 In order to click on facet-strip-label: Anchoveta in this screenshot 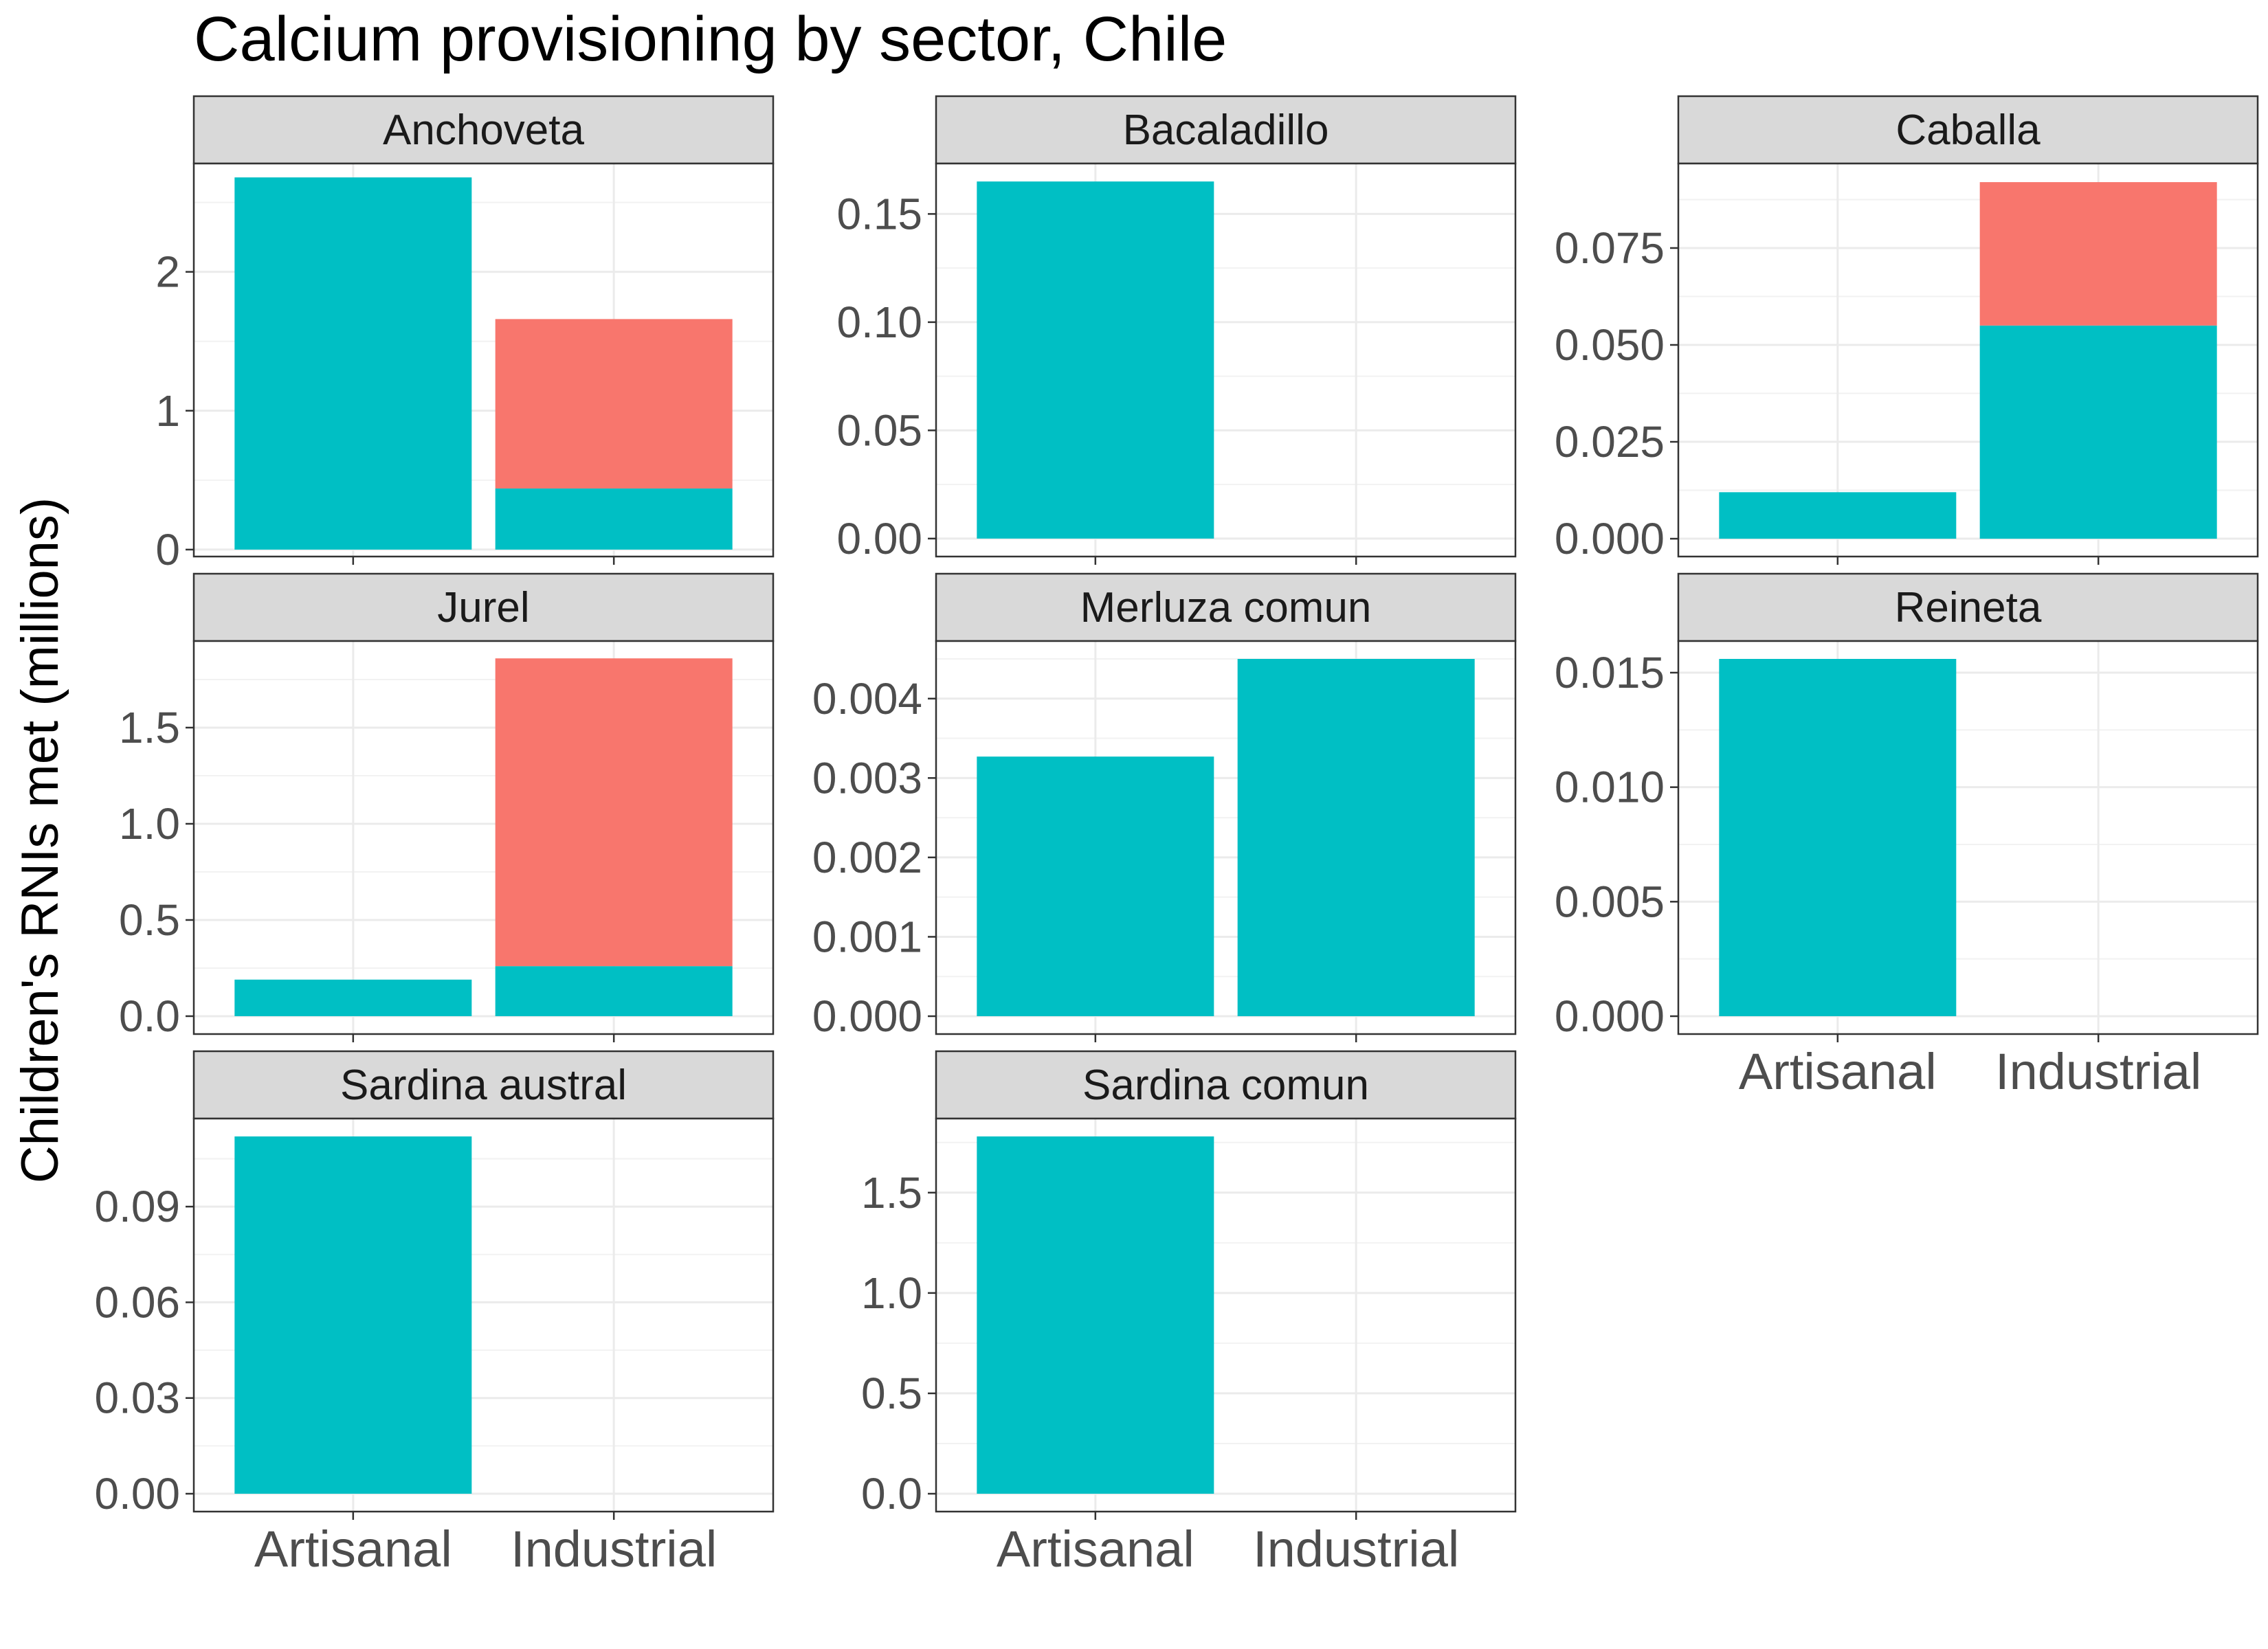, I will do `click(484, 130)`.